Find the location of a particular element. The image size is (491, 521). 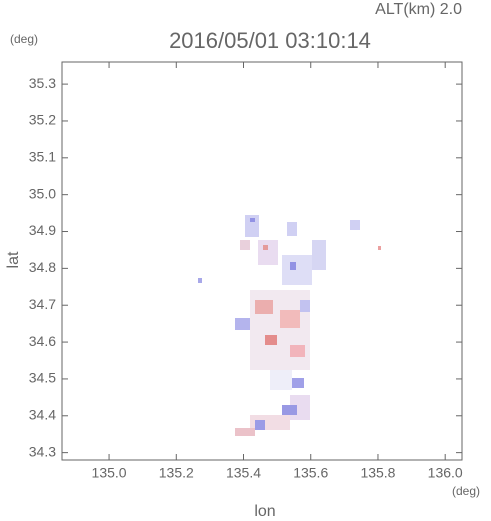

x-tick-label: 136.0 is located at coordinates (445, 473).